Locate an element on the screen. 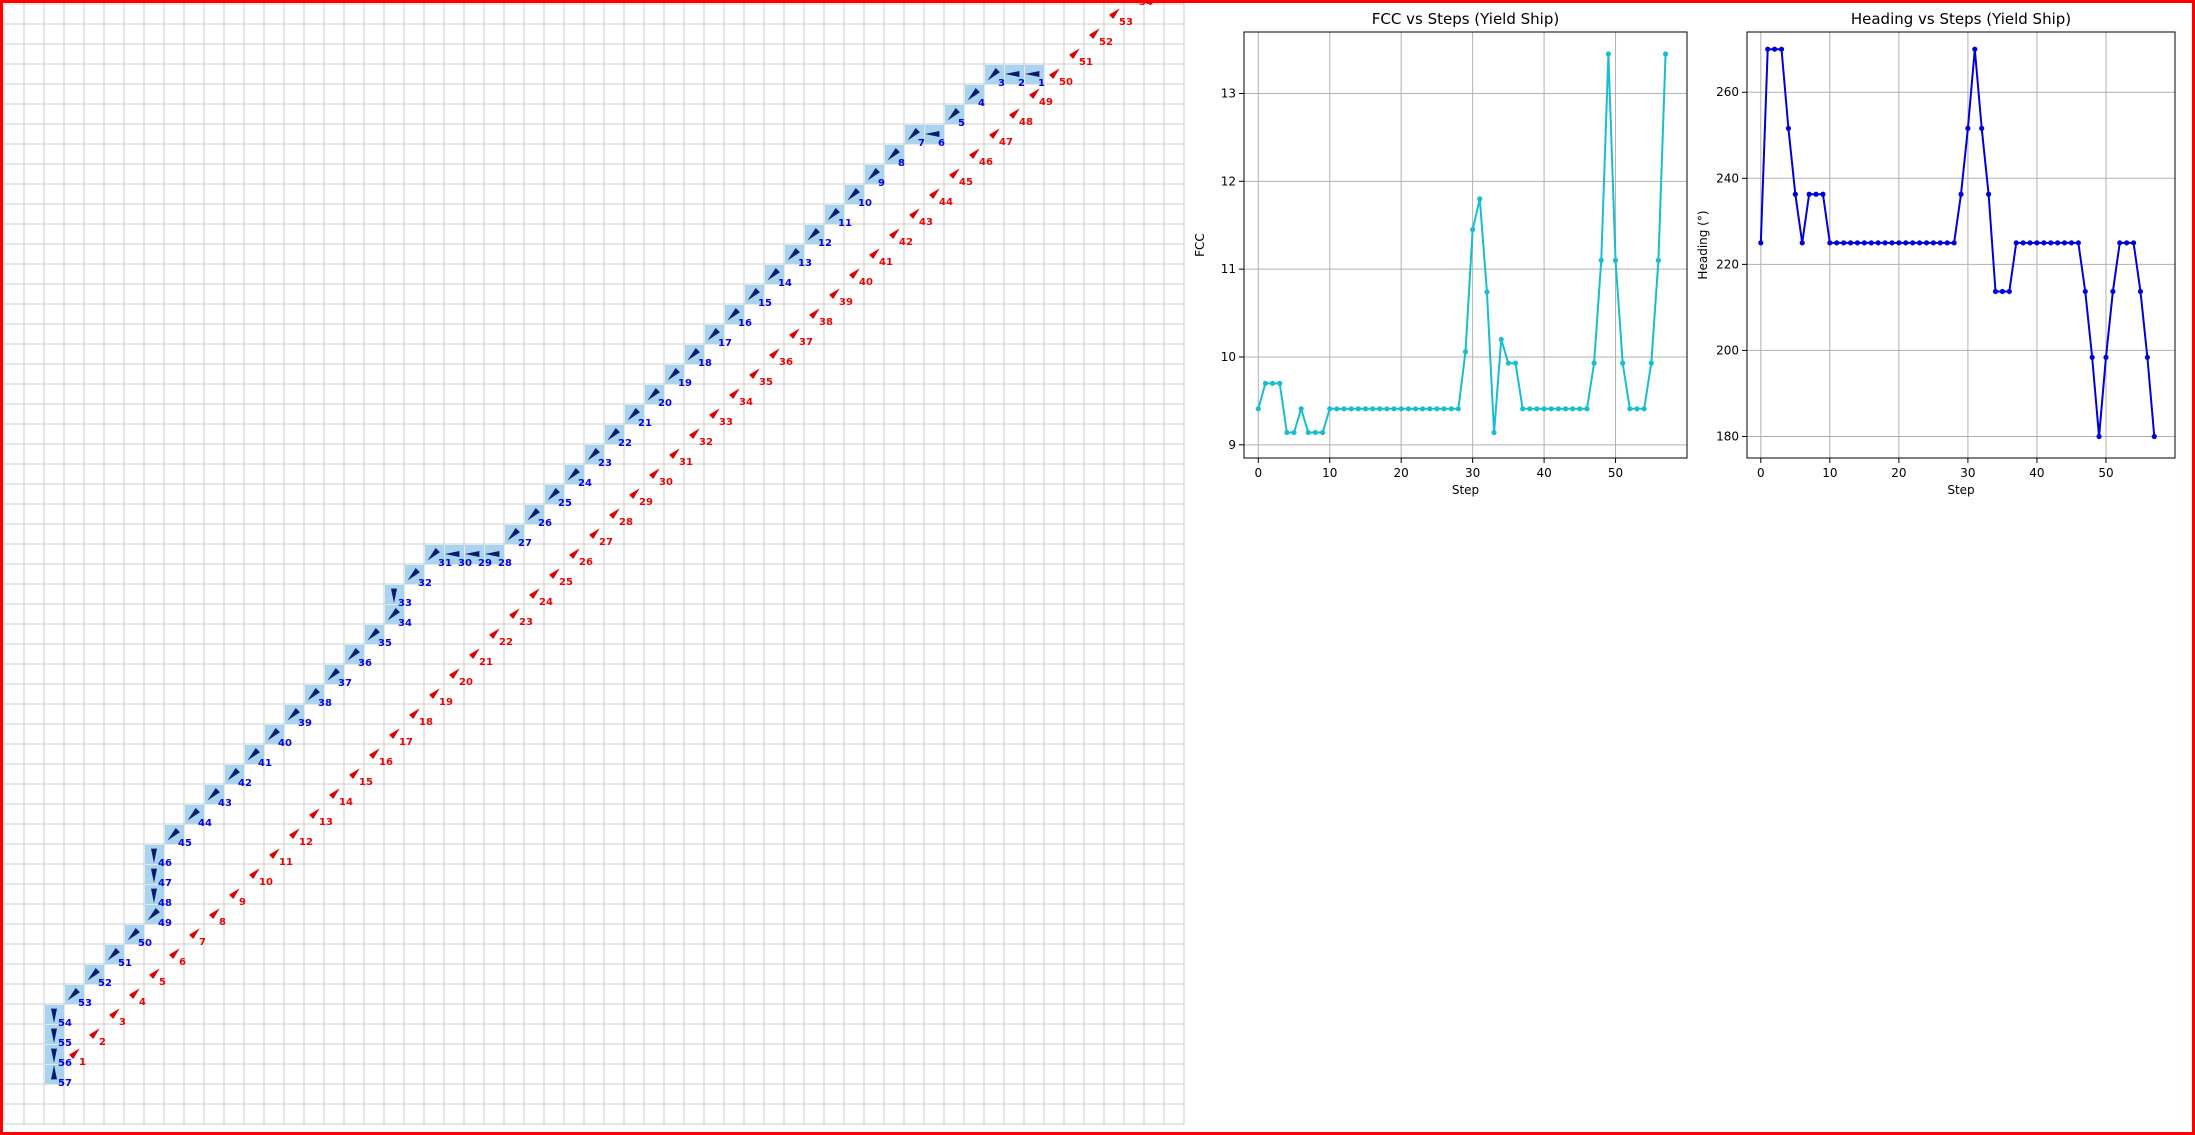 Image resolution: width=2195 pixels, height=1135 pixels. x-tick-label: 40 is located at coordinates (1543, 473).